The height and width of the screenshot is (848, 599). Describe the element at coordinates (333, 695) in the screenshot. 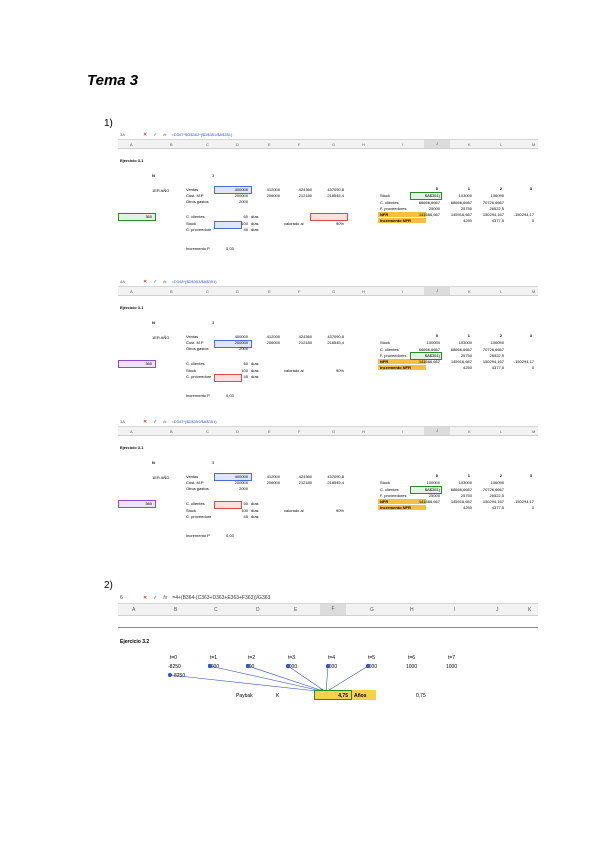

I see `selected-cell` at that location.